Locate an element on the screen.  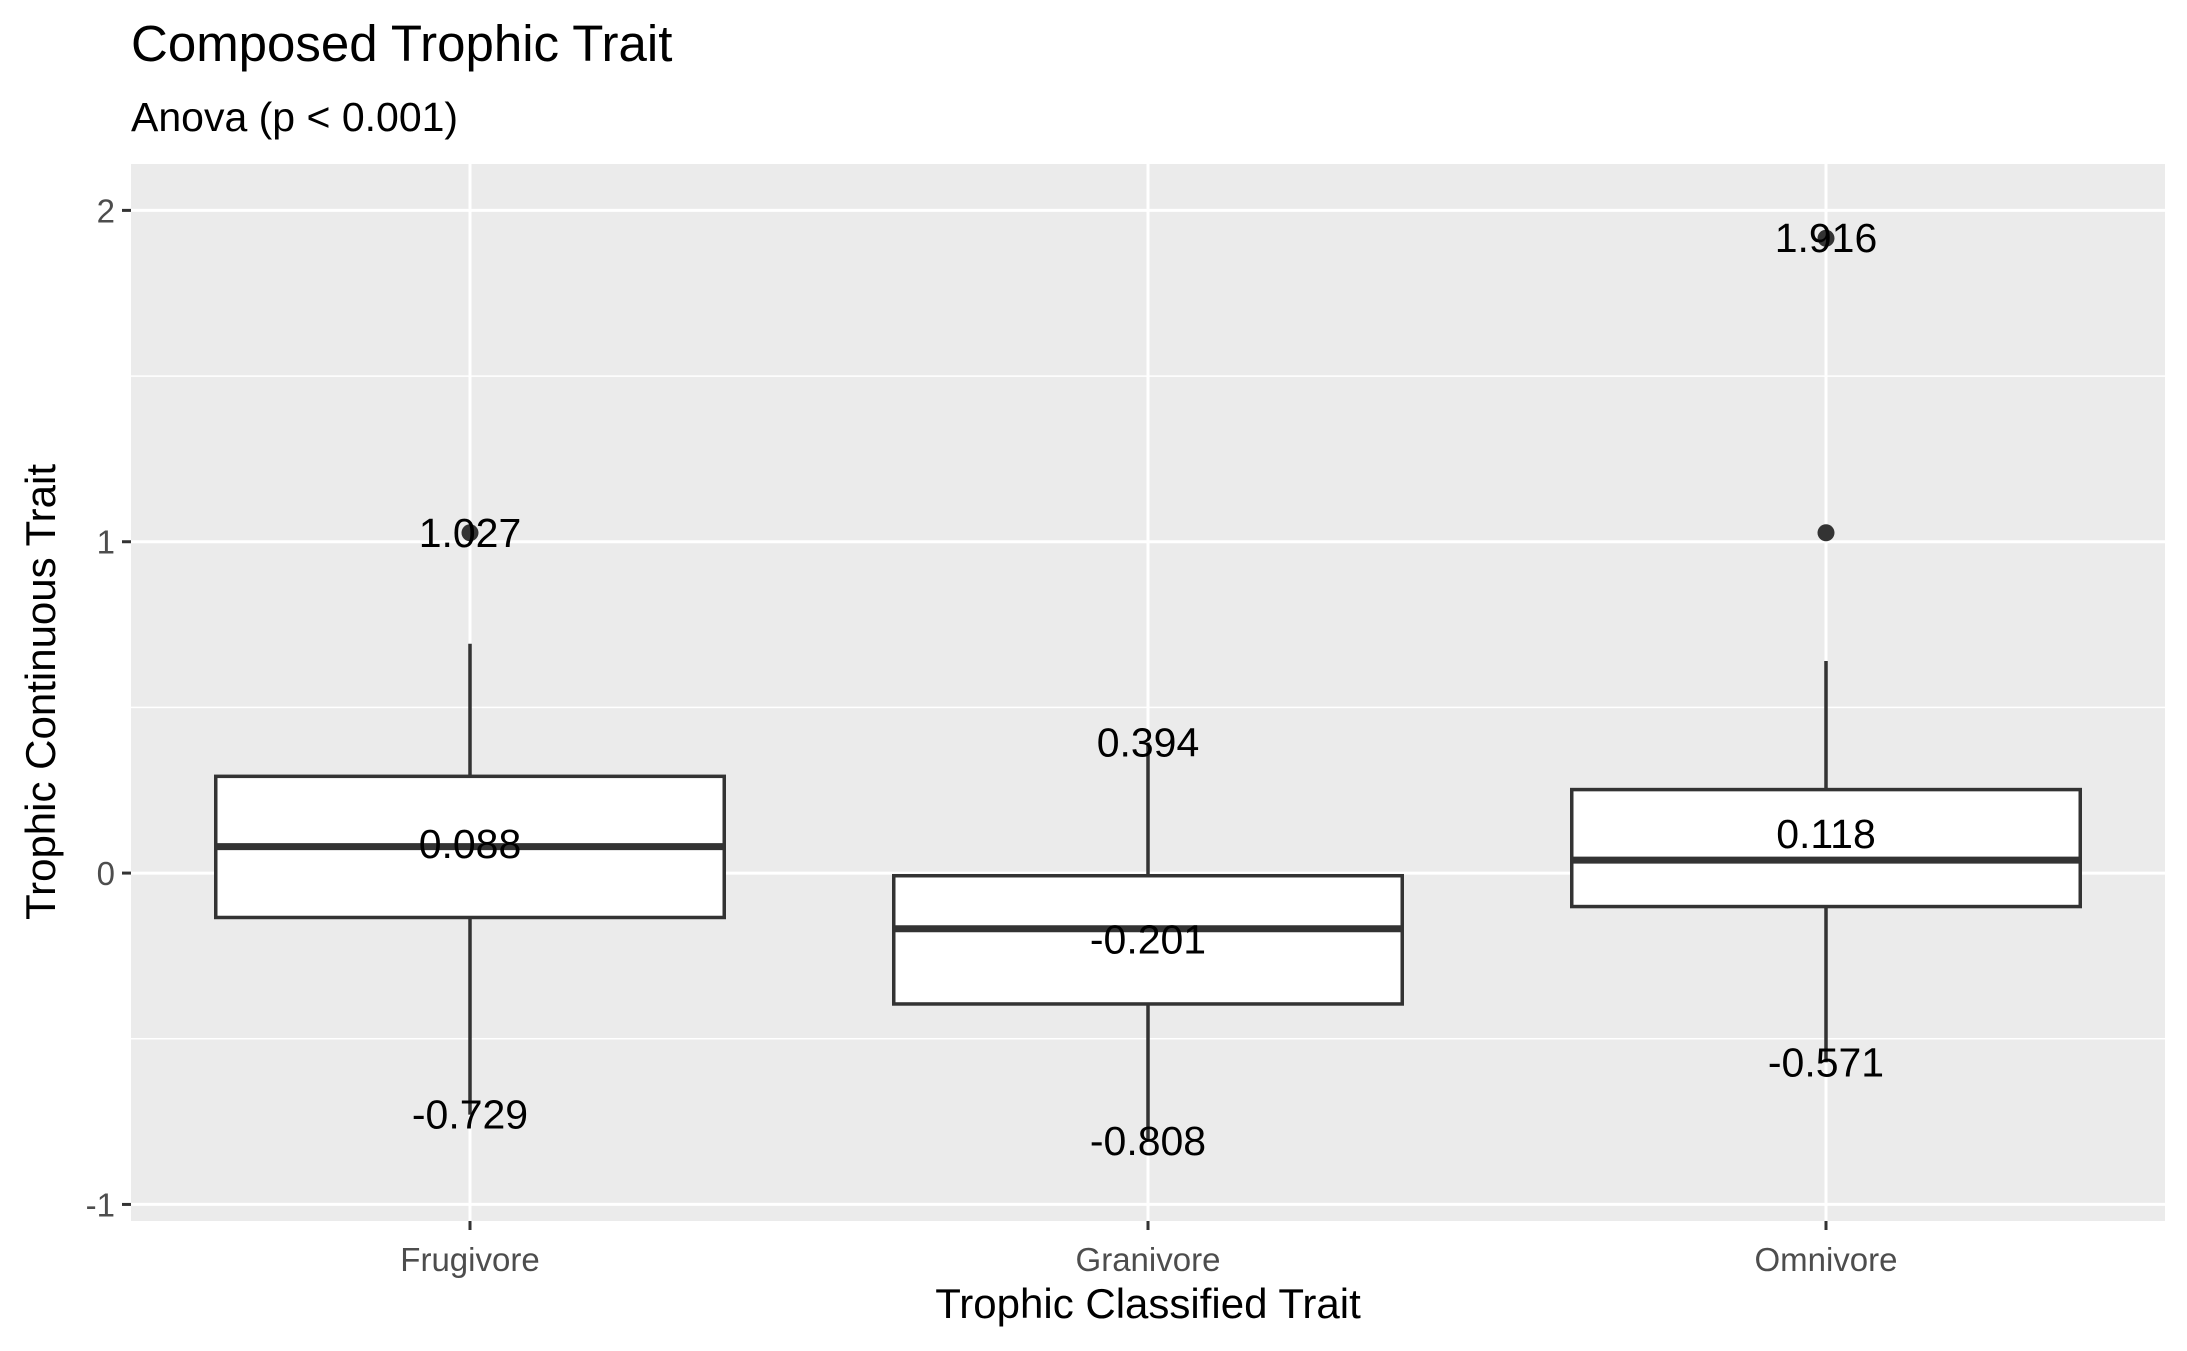
y-tick-label: -1 is located at coordinates (100, 1204).